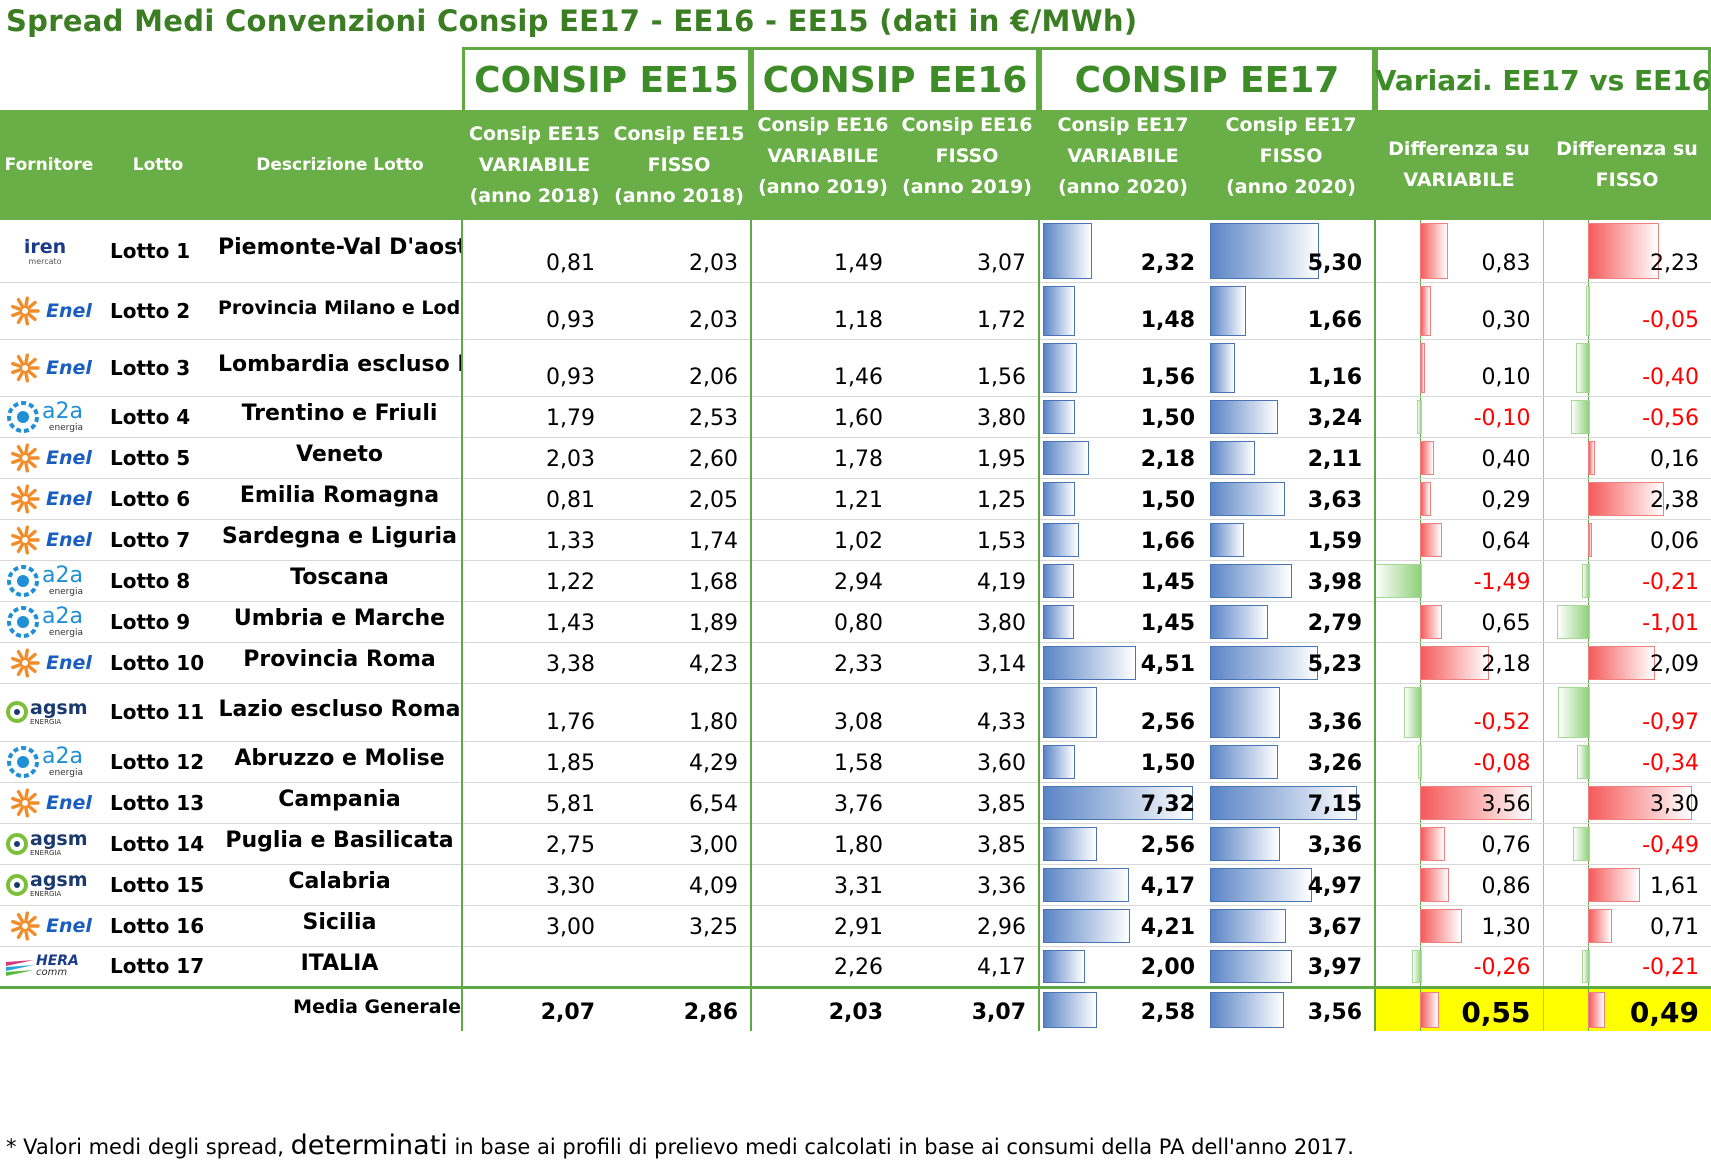 This screenshot has height=1161, width=1711. What do you see at coordinates (822, 311) in the screenshot?
I see `ee16-variabile-cell: 1,18` at bounding box center [822, 311].